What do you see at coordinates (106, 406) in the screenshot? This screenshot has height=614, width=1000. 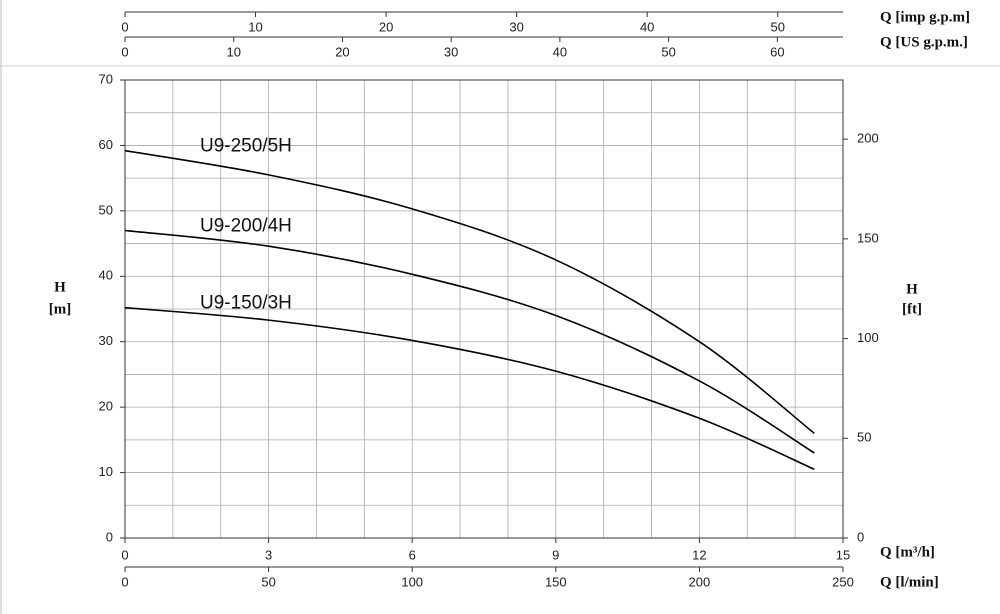 I see `y-tick-label: 20` at bounding box center [106, 406].